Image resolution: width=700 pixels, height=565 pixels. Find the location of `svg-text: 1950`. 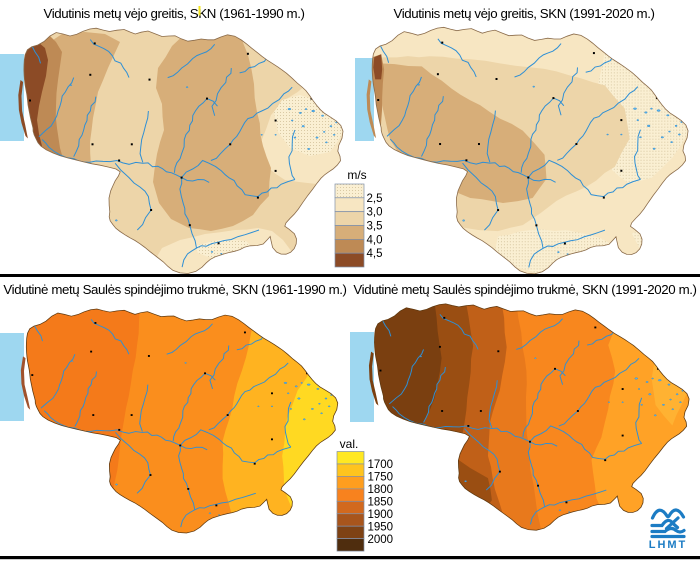

svg-text: 1950 is located at coordinates (381, 528).